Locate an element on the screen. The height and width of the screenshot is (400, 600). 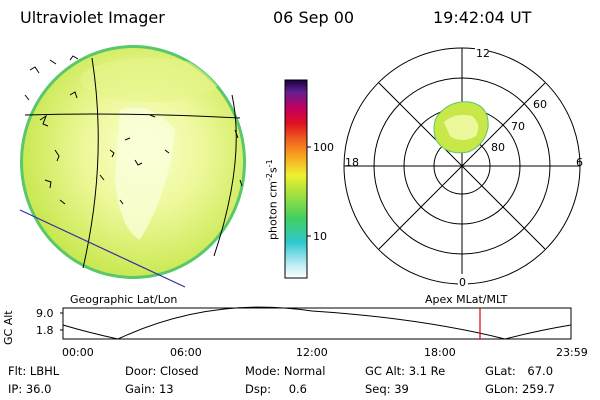
altitude-curve is located at coordinates (317, 323).